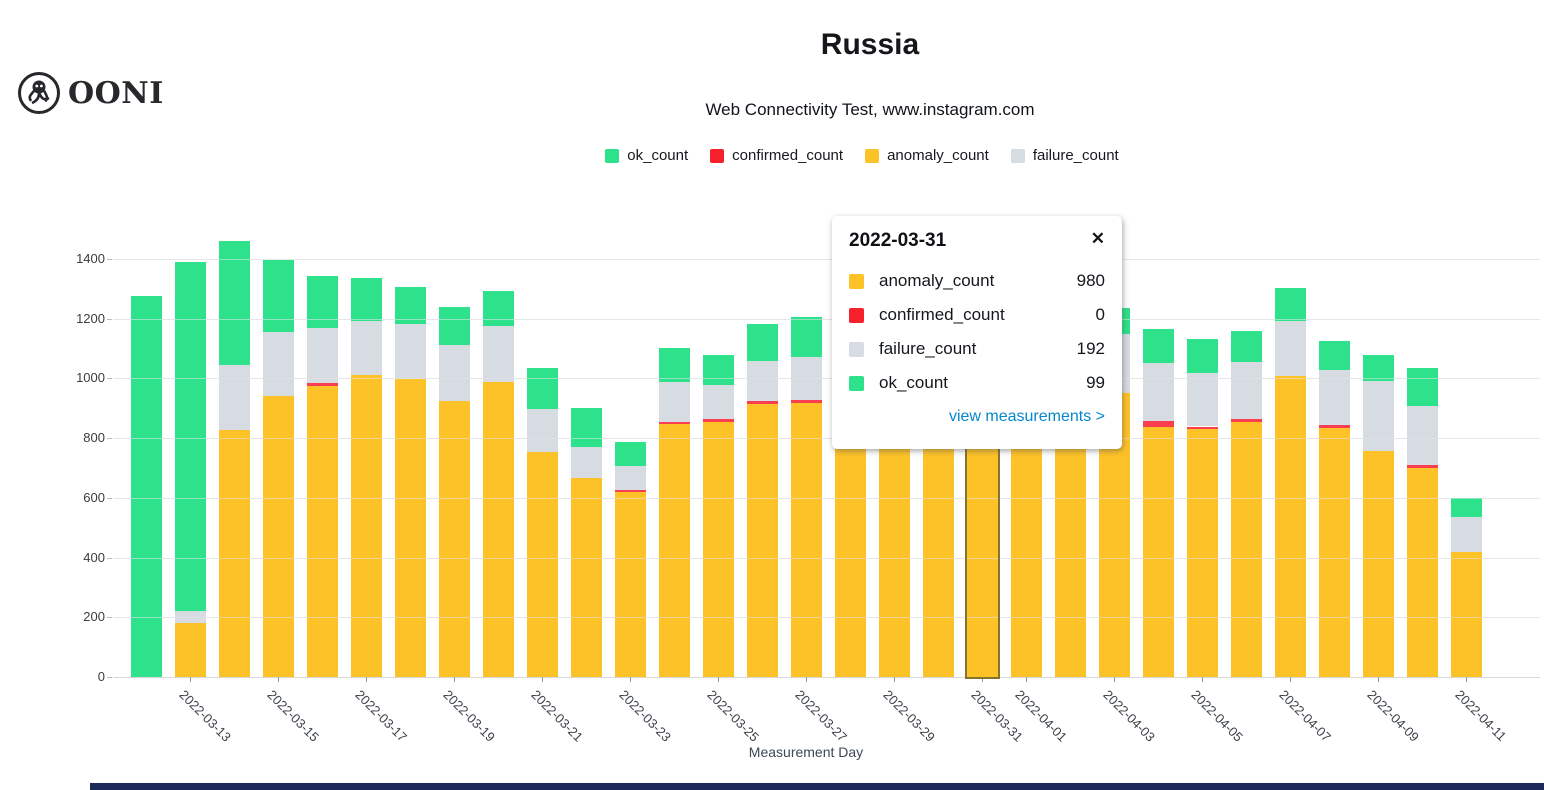 The width and height of the screenshot is (1544, 790). What do you see at coordinates (977, 315) in the screenshot?
I see `tooltip-row-confirmed_count: confirmed_count 0` at bounding box center [977, 315].